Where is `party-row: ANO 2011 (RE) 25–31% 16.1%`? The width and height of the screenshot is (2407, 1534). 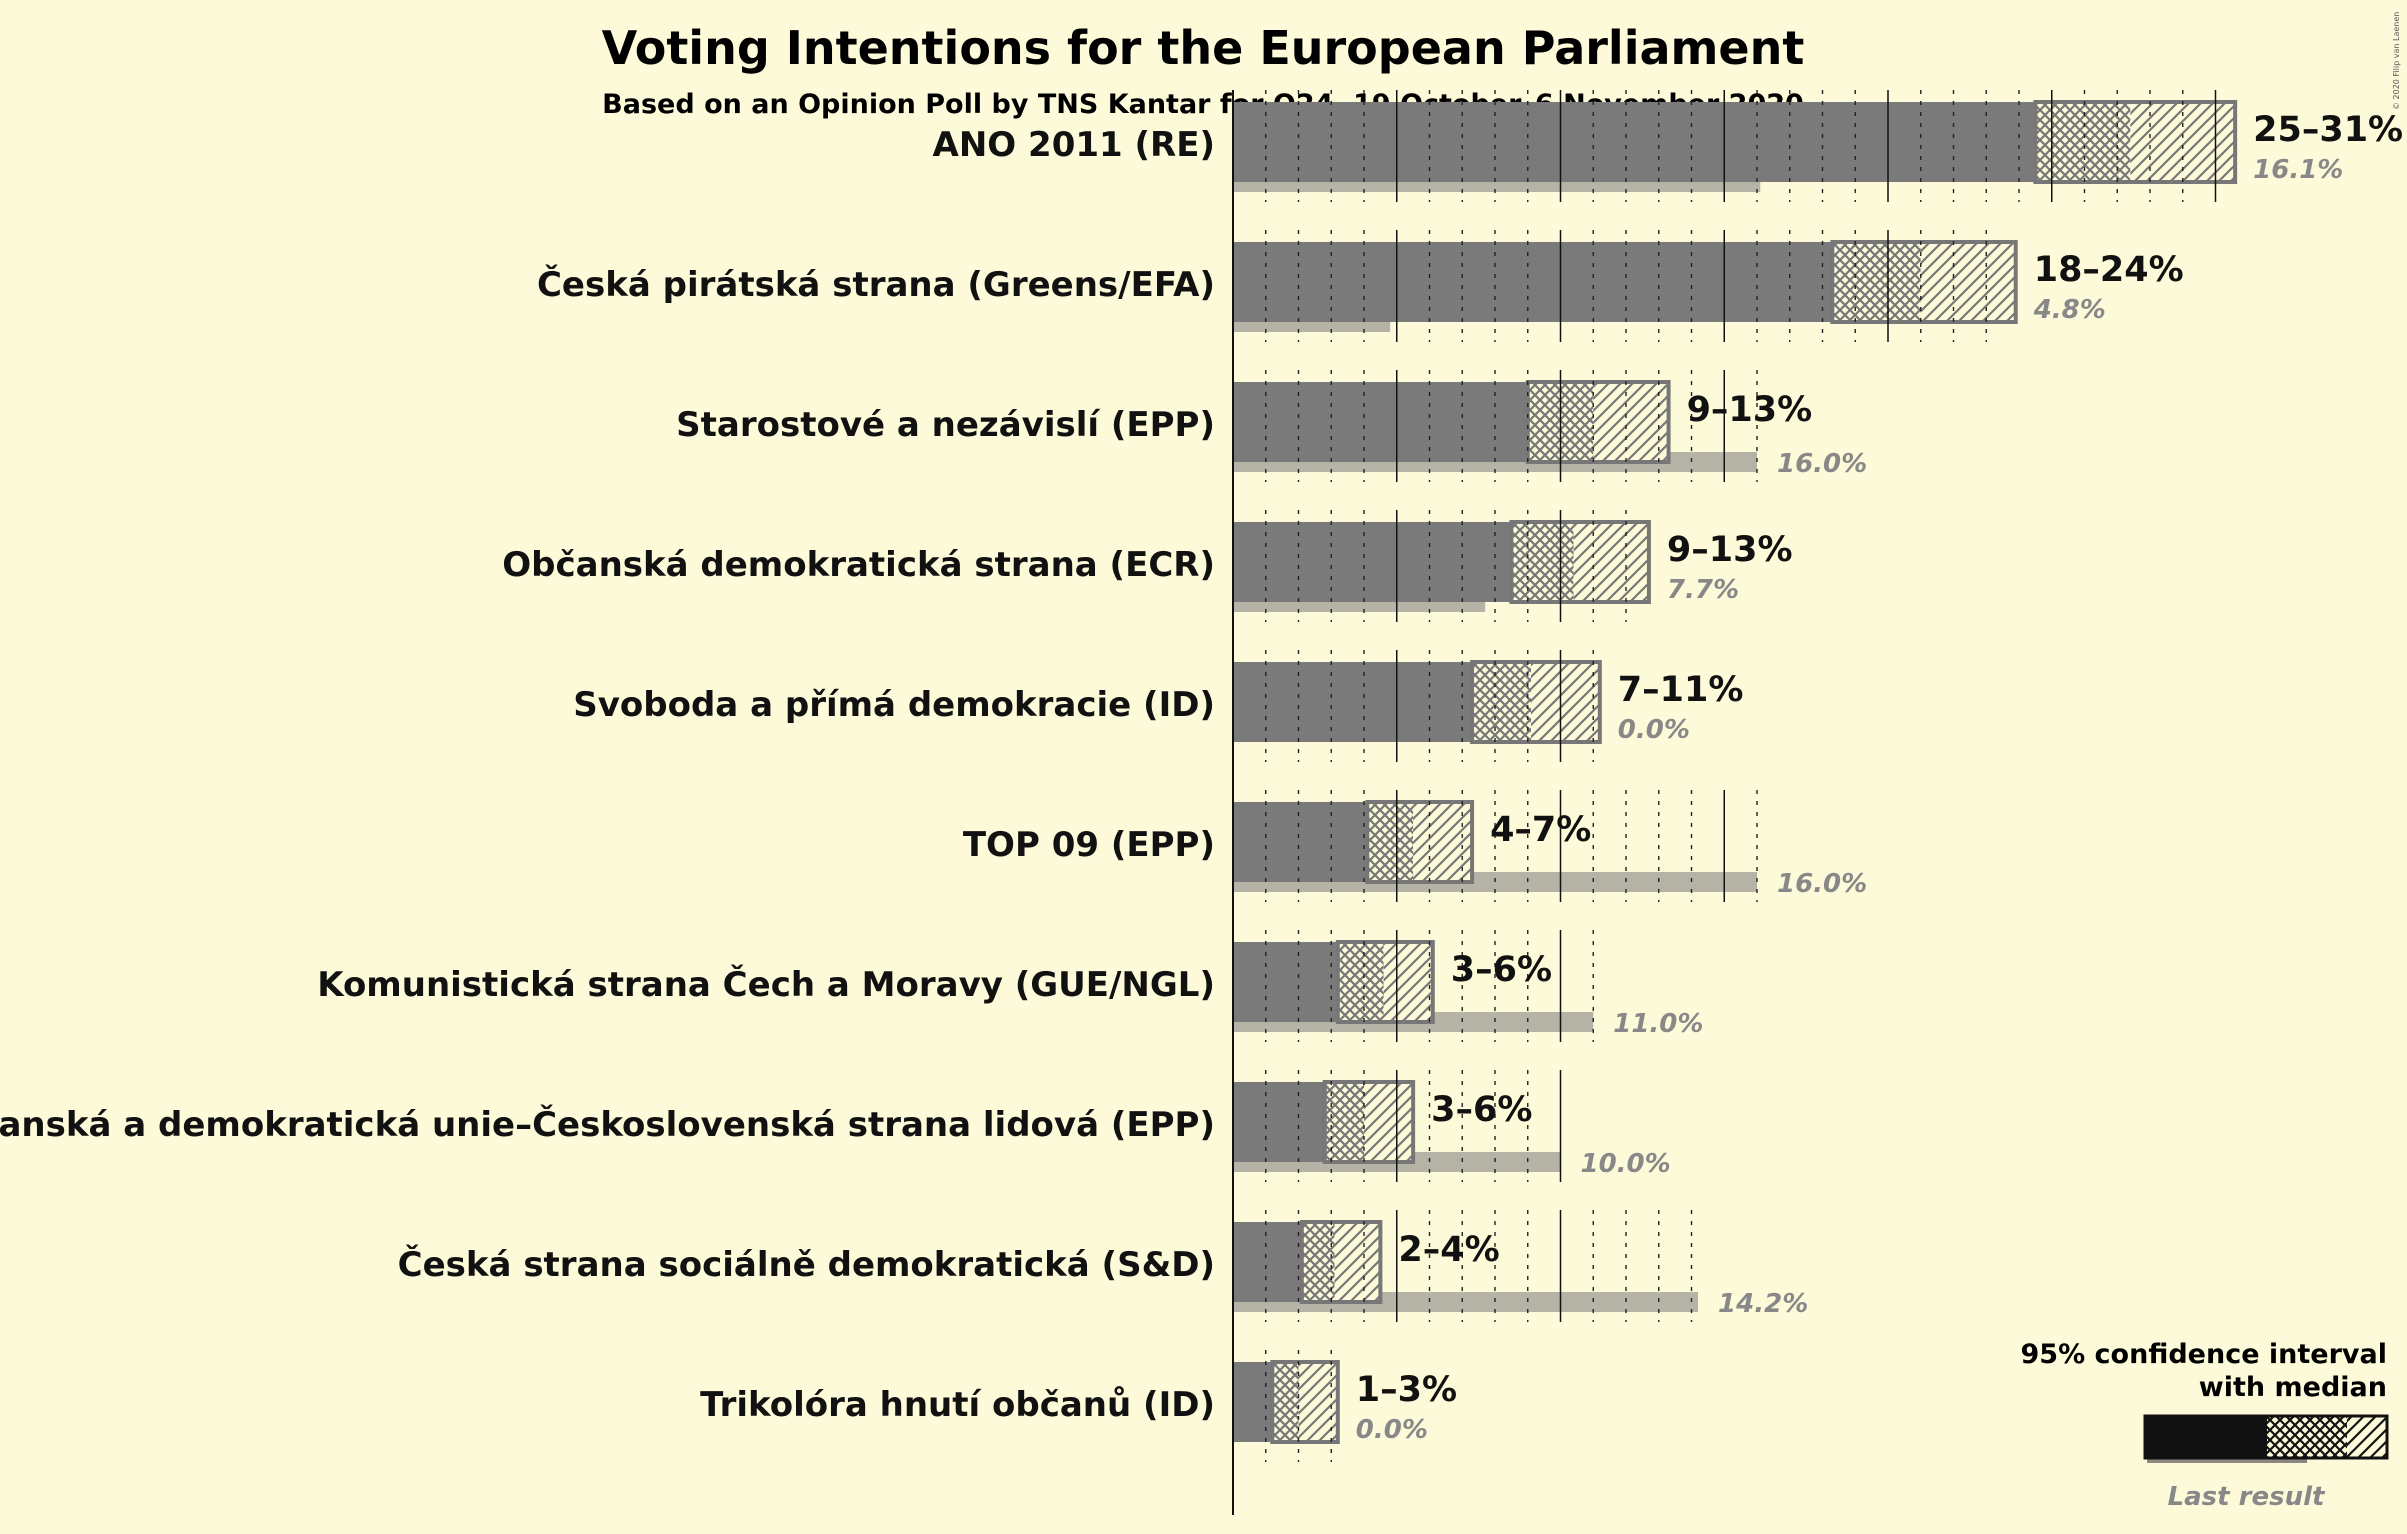 party-row: ANO 2011 (RE) 25–31% 16.1% is located at coordinates (1668, 146).